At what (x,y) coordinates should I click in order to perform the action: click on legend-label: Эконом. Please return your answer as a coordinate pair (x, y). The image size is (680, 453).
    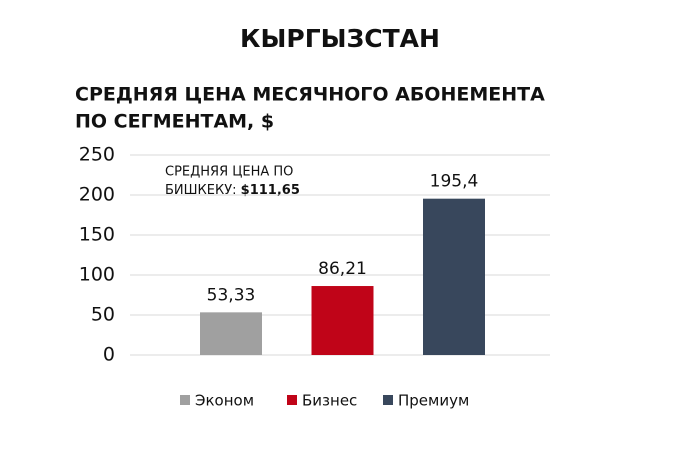
    Looking at the image, I should click on (224, 401).